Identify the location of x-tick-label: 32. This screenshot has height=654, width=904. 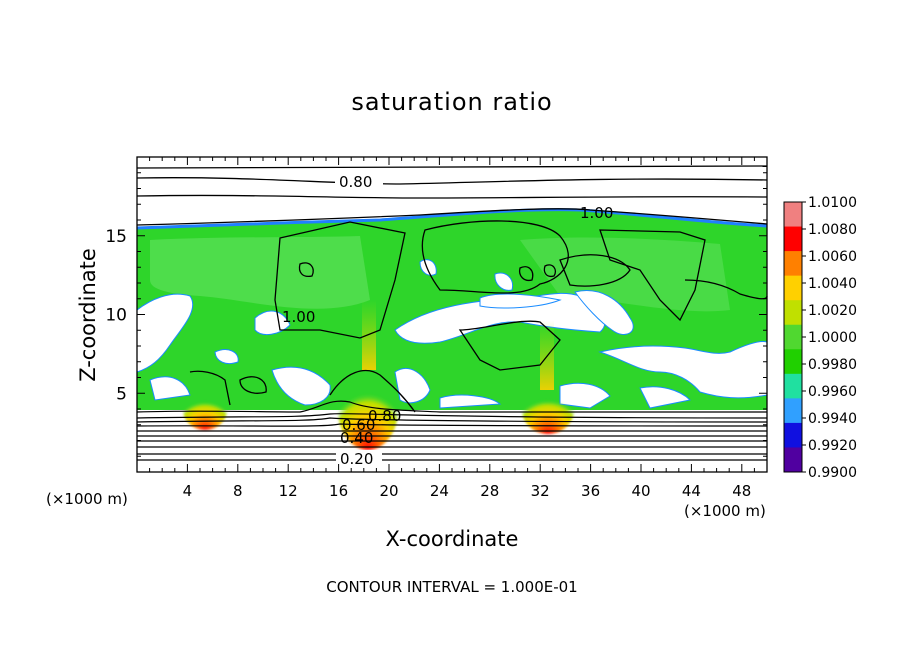
(540, 491).